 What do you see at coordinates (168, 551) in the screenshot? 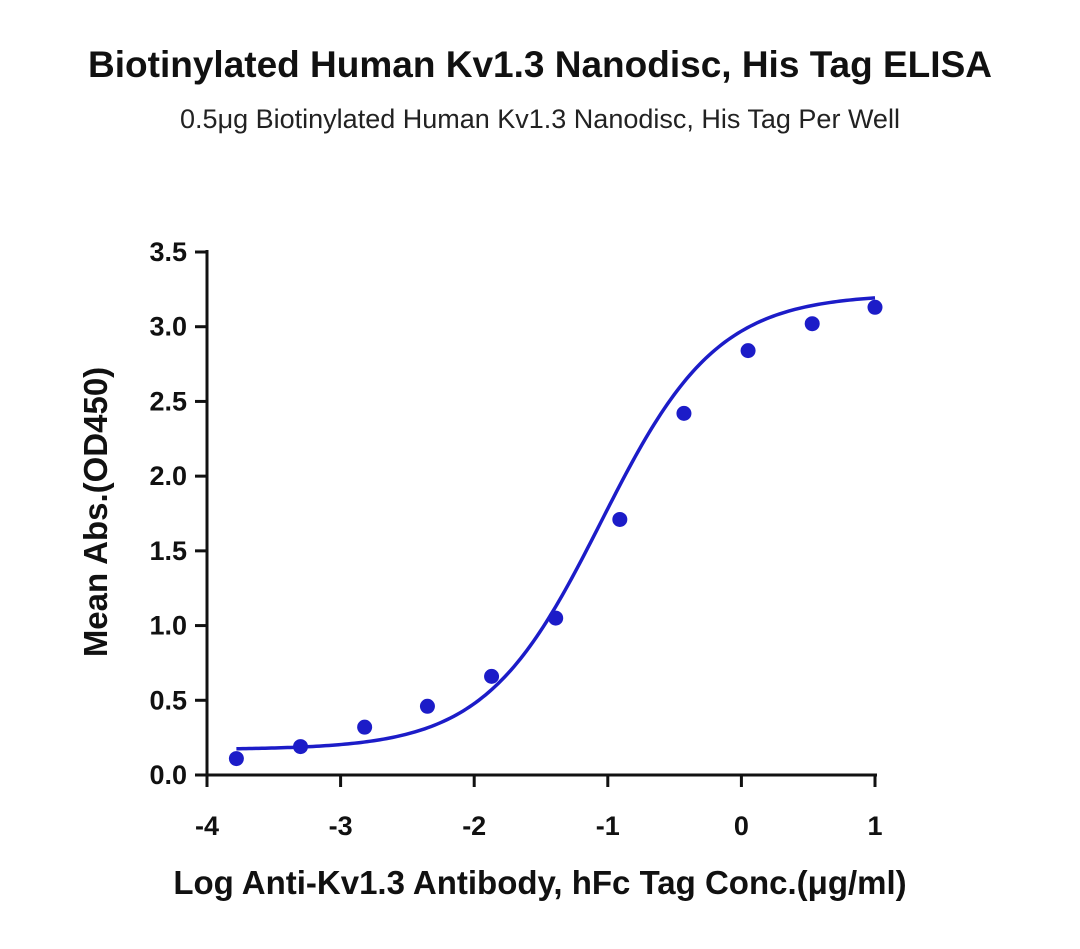
I see `y-tick-label: 1.5` at bounding box center [168, 551].